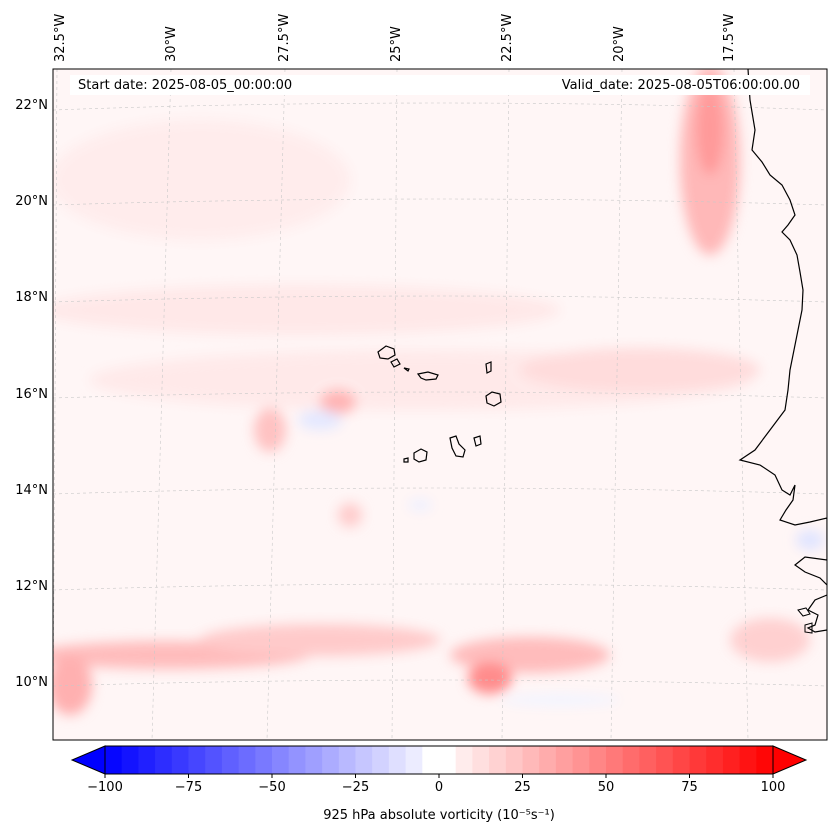 This screenshot has height=839, width=837. What do you see at coordinates (490, 678) in the screenshot?
I see `vorticity-core-south` at bounding box center [490, 678].